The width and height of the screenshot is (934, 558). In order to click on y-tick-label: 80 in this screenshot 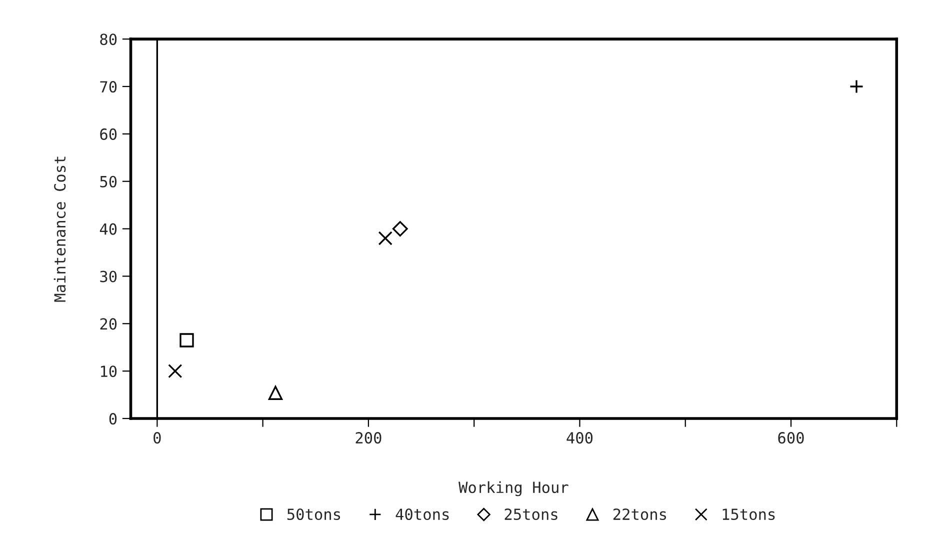, I will do `click(108, 40)`.